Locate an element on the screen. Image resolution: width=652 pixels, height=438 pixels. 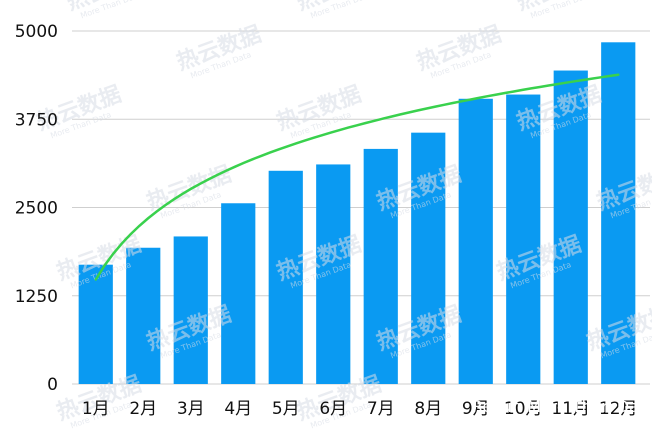
x-tick-label: 7月 is located at coordinates (381, 409).